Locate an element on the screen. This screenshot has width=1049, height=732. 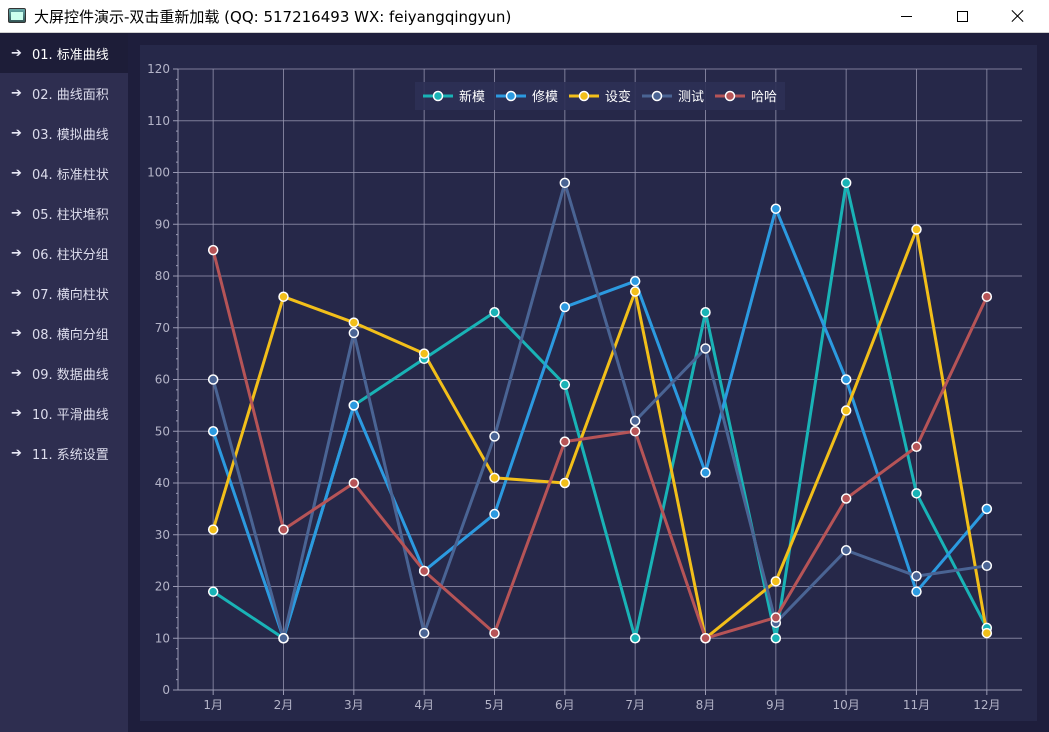
maximize-icon is located at coordinates (962, 16).